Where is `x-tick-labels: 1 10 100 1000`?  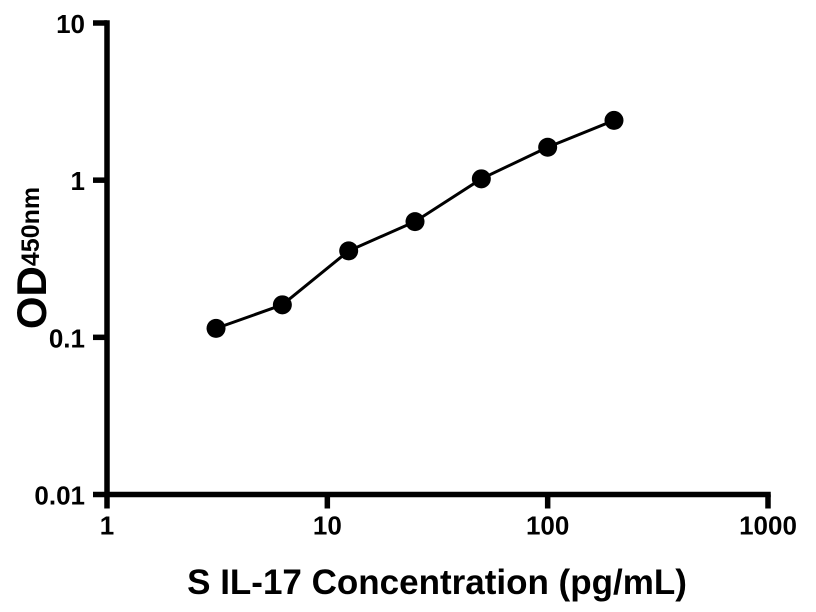
x-tick-labels: 1 10 100 1000 is located at coordinates (448, 526).